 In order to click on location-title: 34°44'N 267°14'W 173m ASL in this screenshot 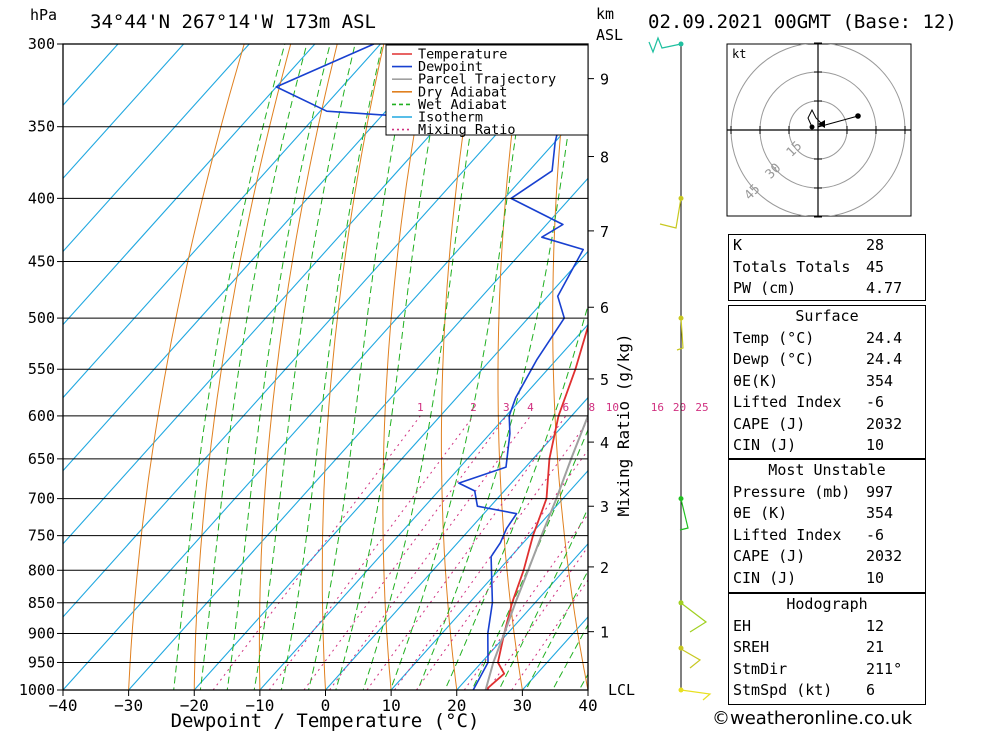, I will do `click(233, 22)`.